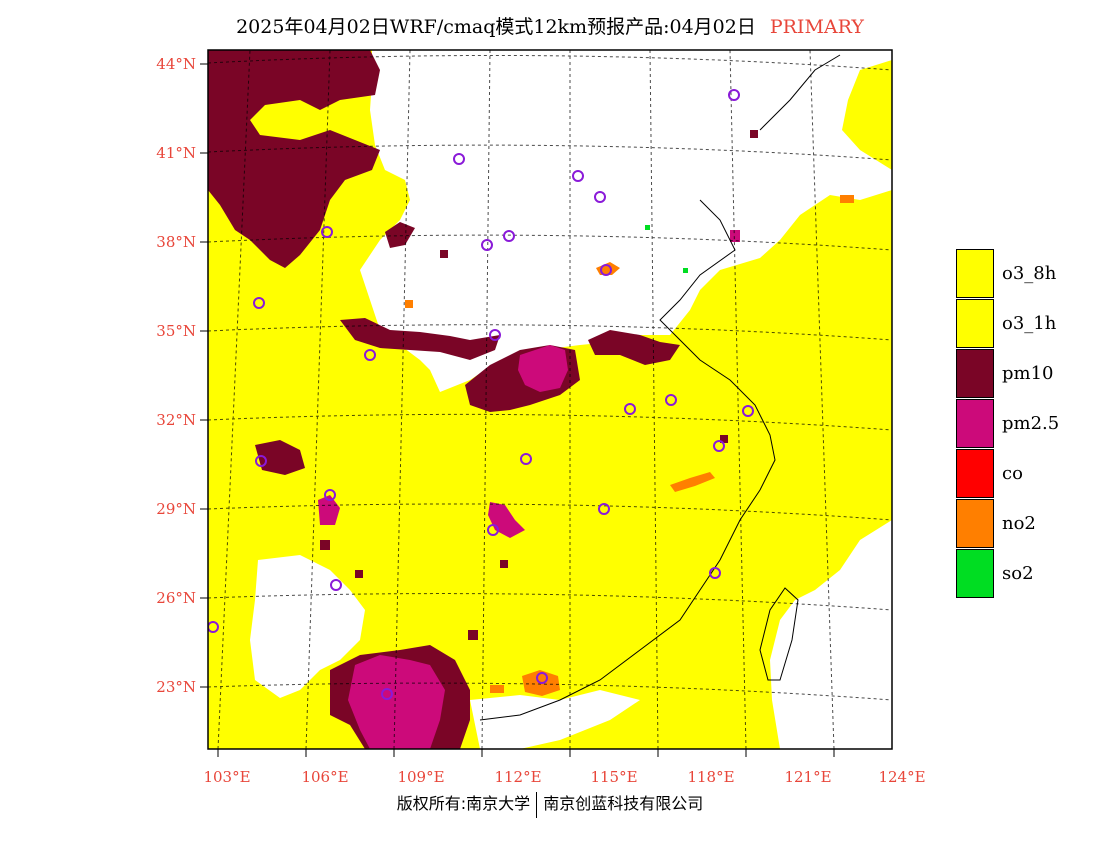  Describe the element at coordinates (1029, 323) in the screenshot. I see `legend-label: o3_1h` at that location.